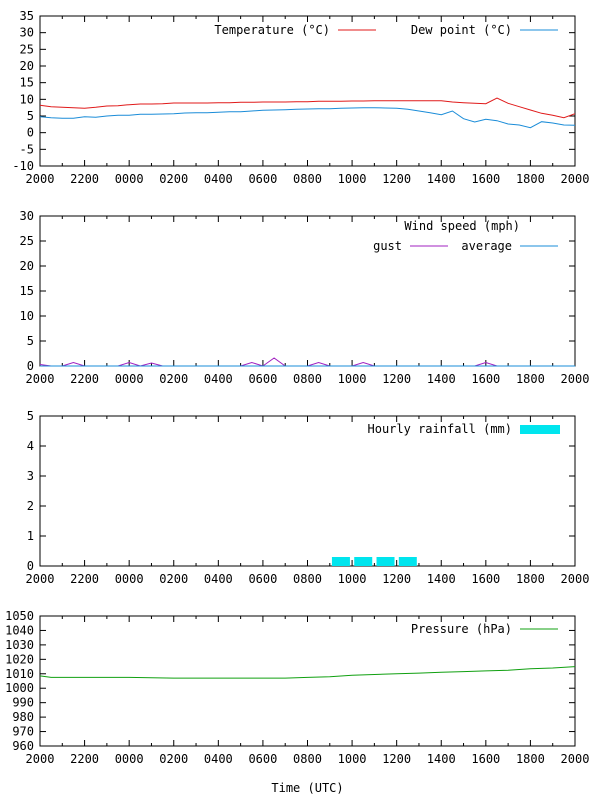 The height and width of the screenshot is (805, 600). I want to click on chart1-xtick-label: 2200, so click(84, 179).